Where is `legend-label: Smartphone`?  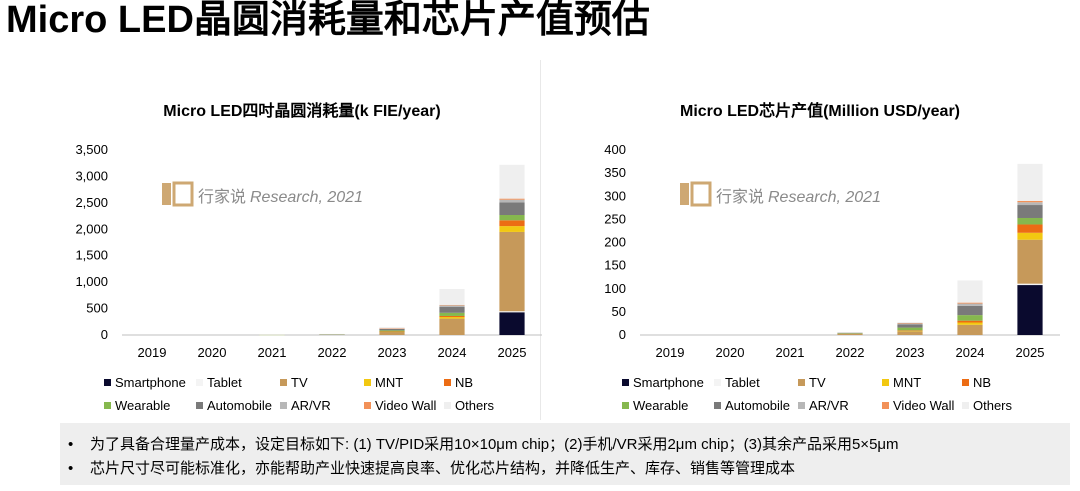 legend-label: Smartphone is located at coordinates (150, 382).